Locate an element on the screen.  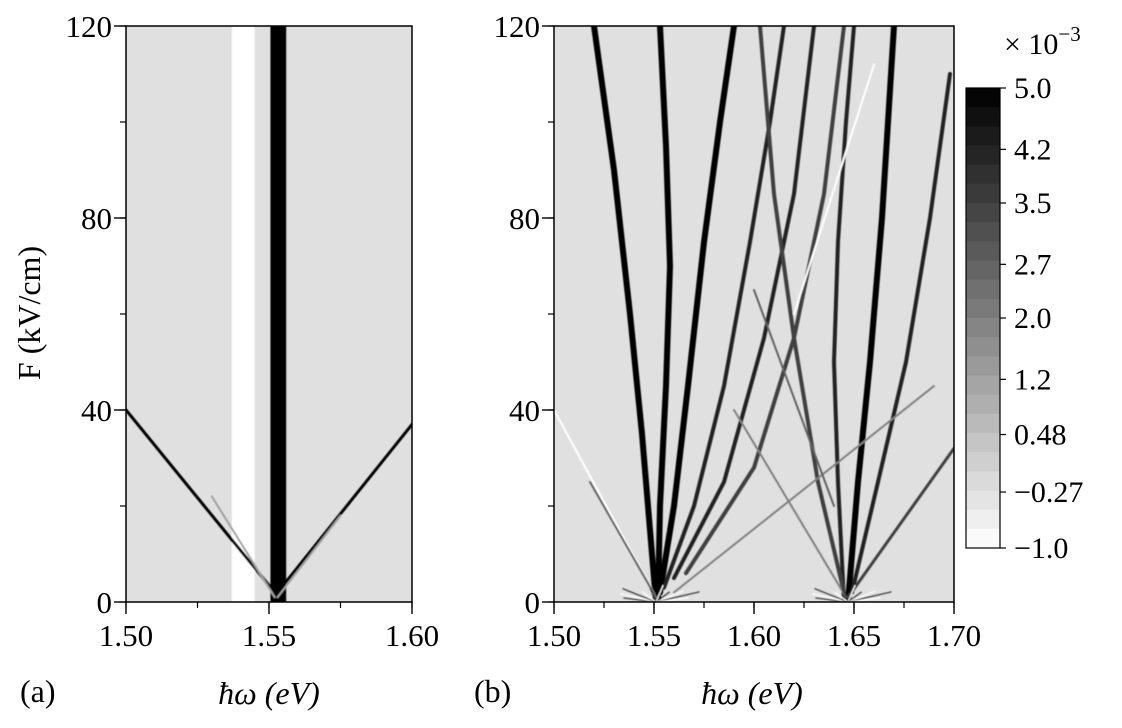
colorbar-multiplier-base: × 10 is located at coordinates (1031, 44).